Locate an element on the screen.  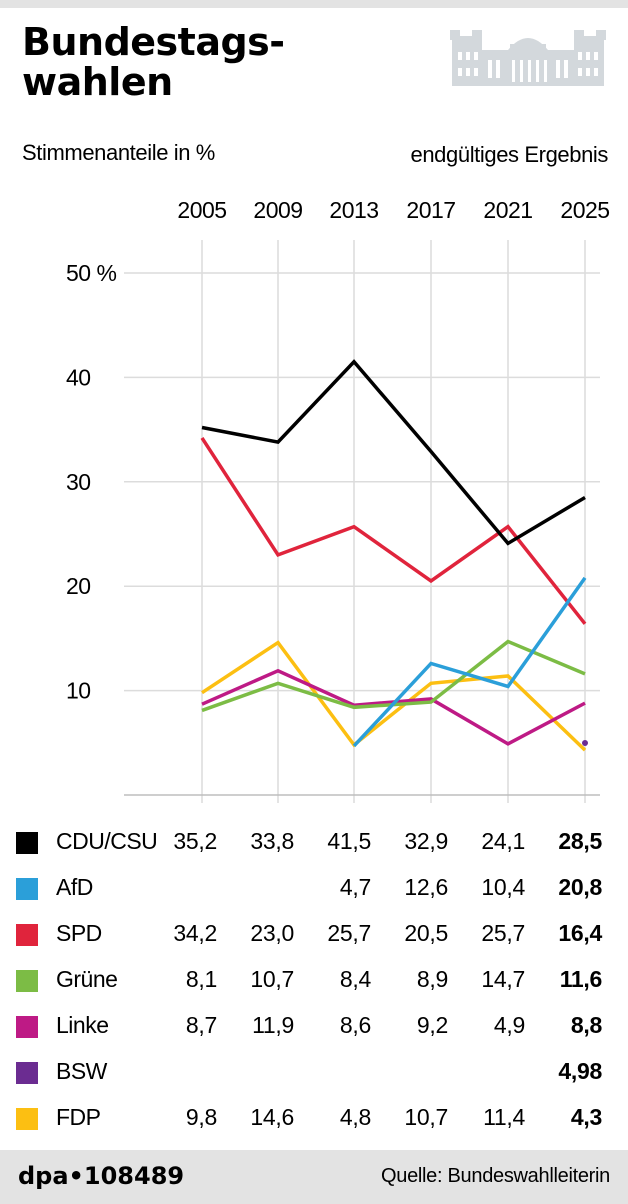
top-bar is located at coordinates (314, 4).